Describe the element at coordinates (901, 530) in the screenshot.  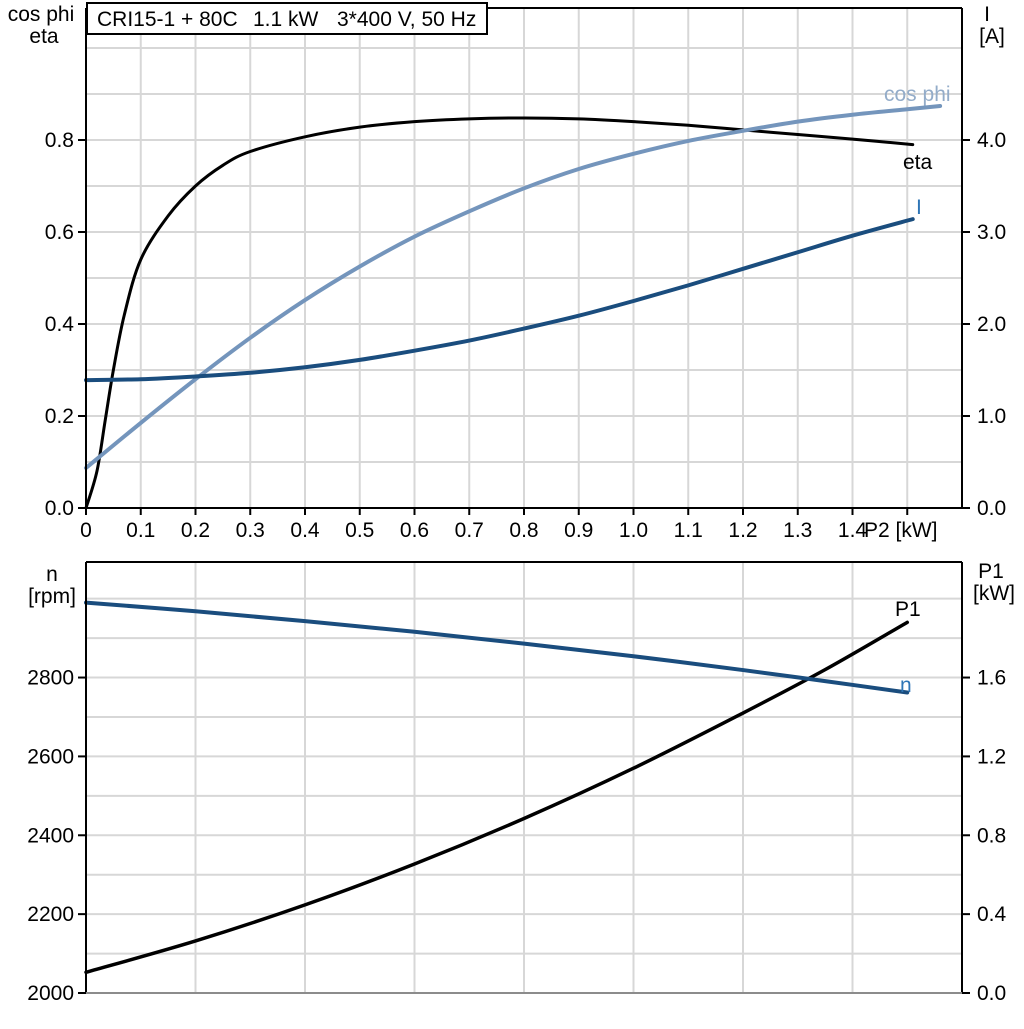
I see `x-axis-unit-label: P2 [kW]` at that location.